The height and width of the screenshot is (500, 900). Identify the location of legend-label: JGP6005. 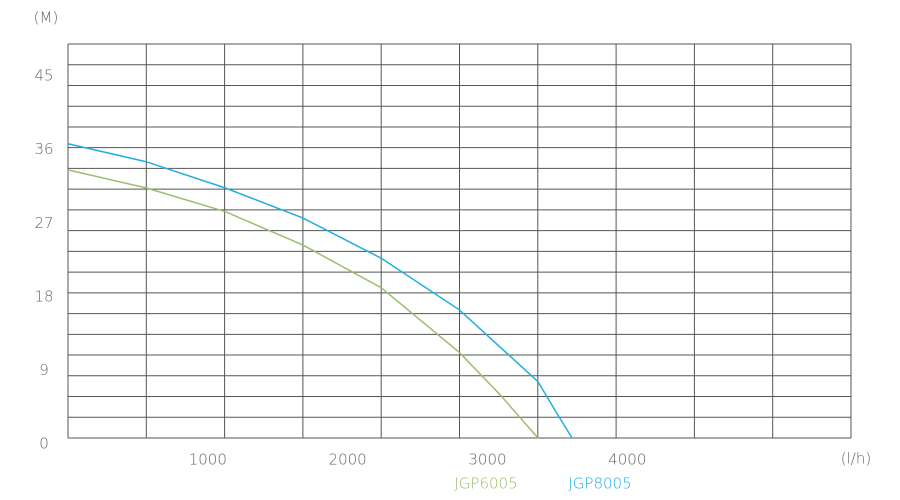
(485, 484).